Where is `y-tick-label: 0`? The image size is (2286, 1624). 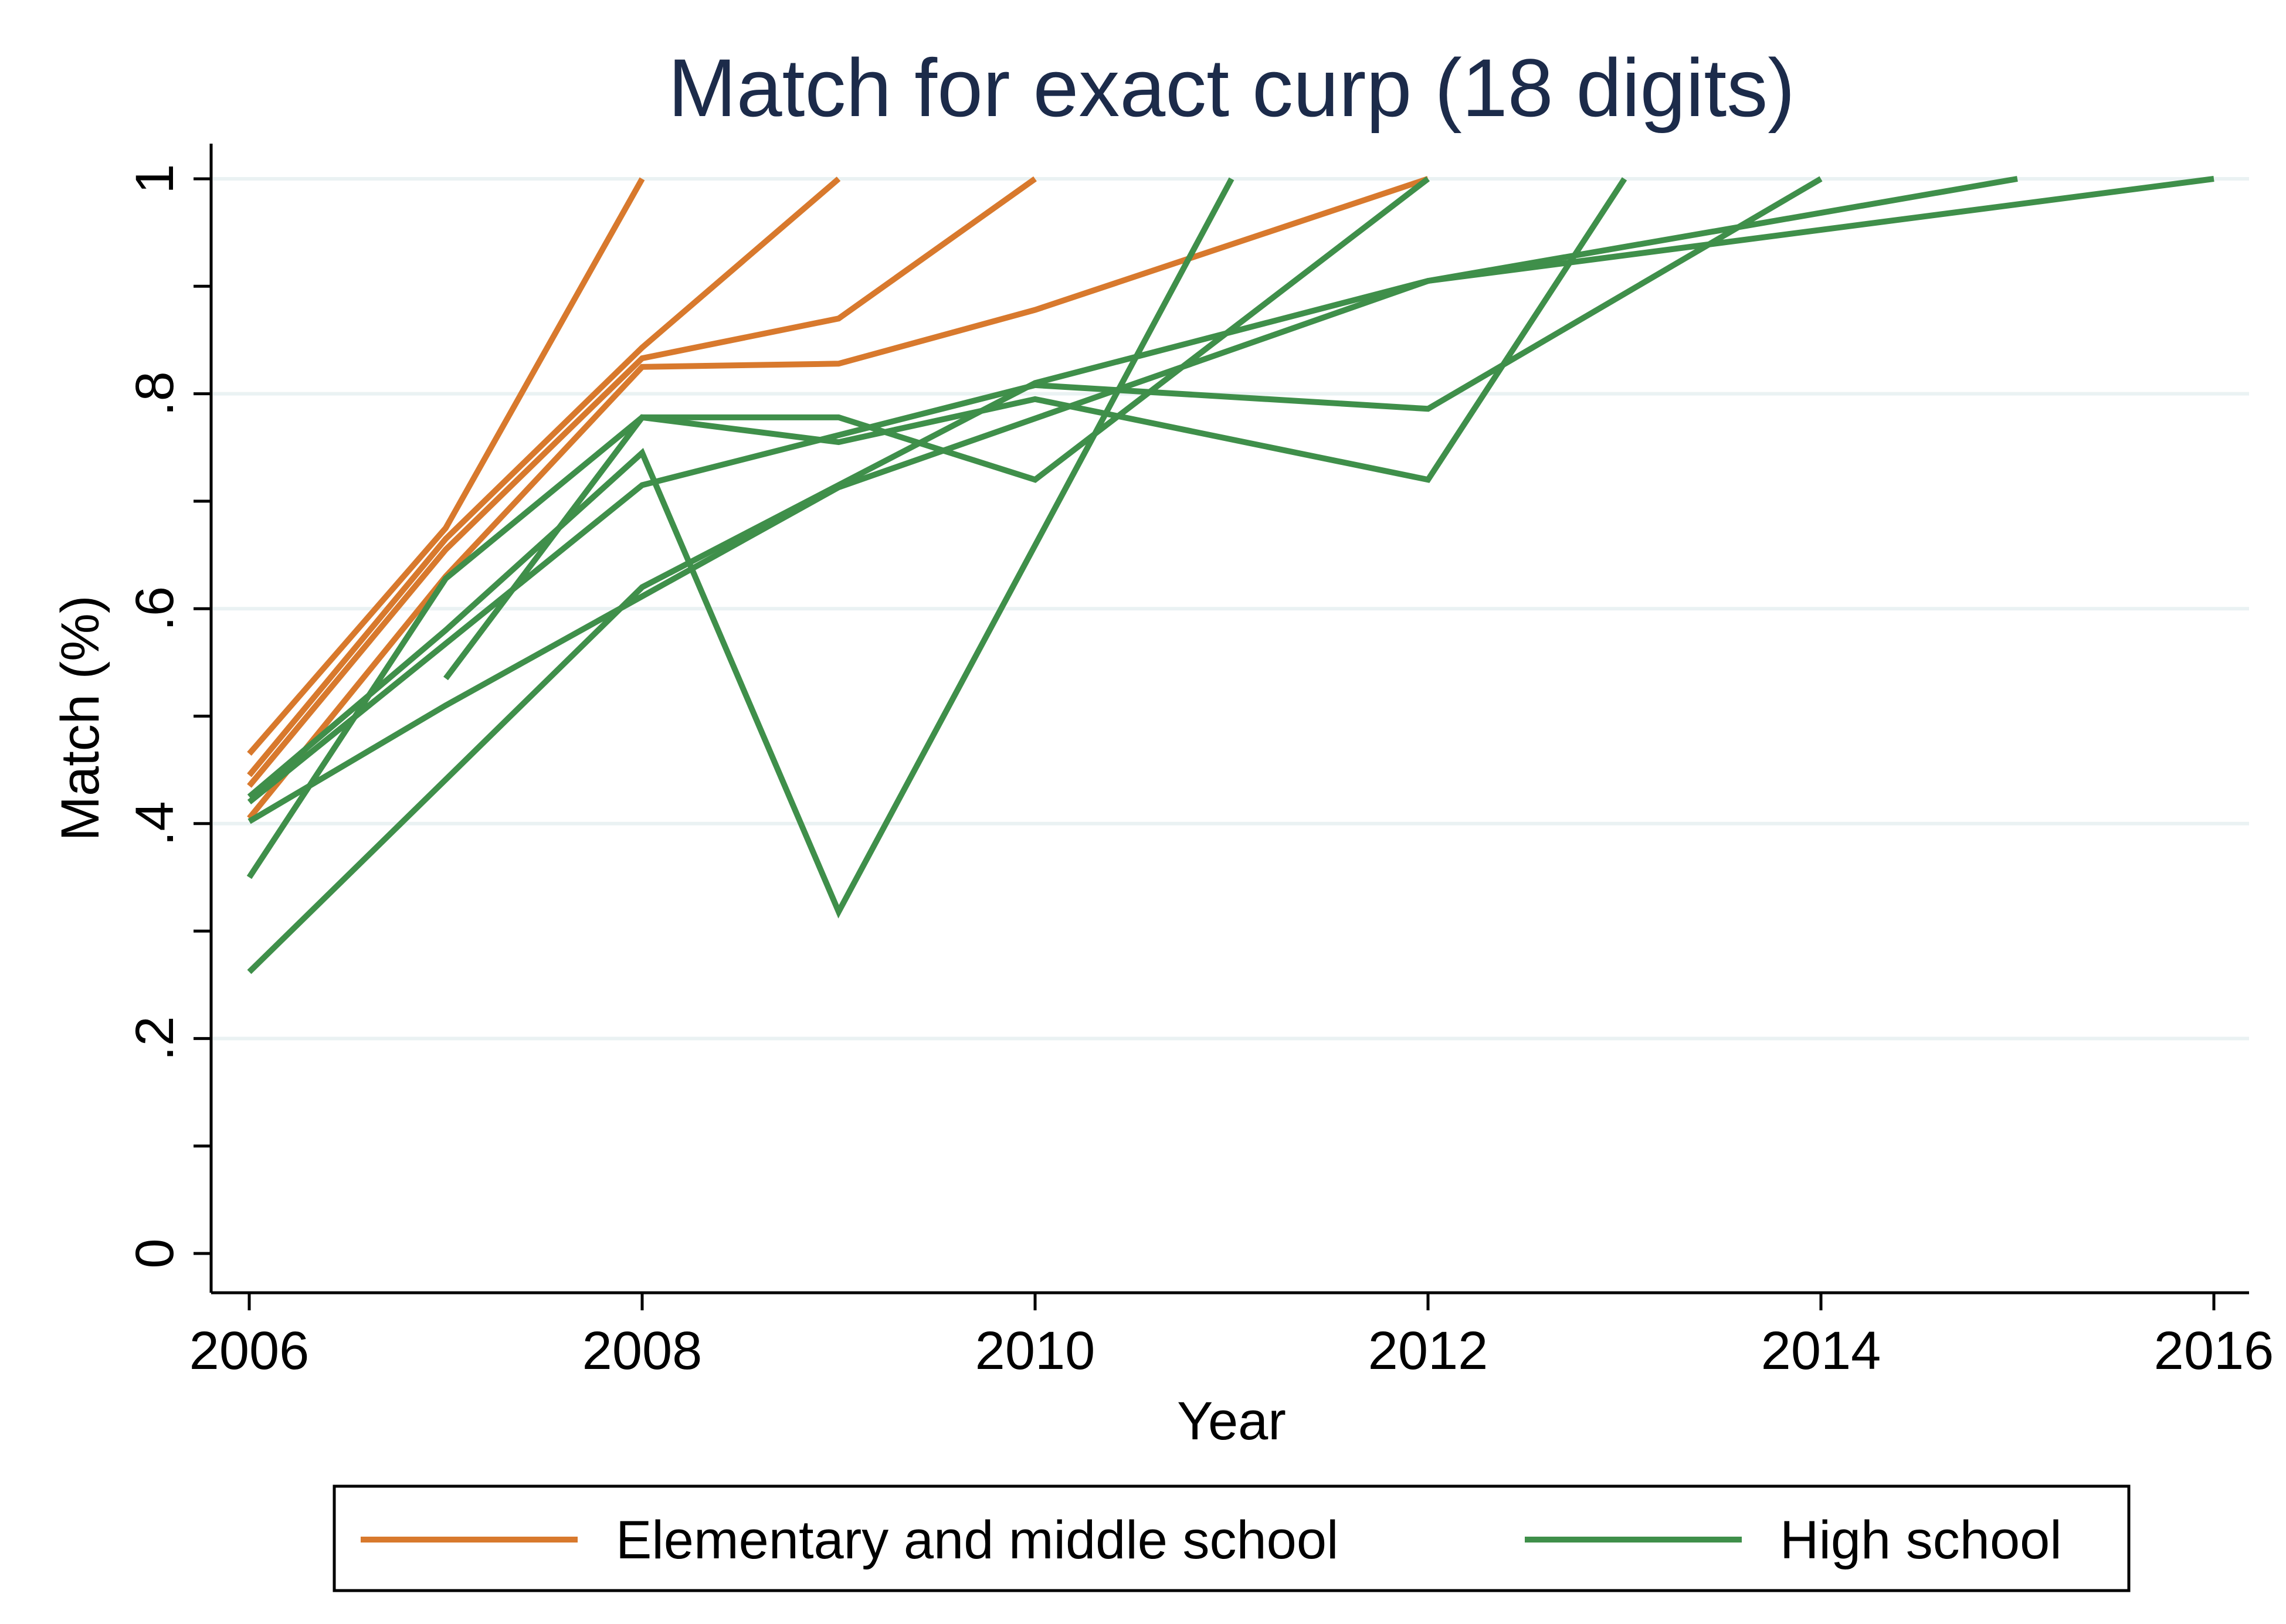
y-tick-label: 0 is located at coordinates (155, 1253).